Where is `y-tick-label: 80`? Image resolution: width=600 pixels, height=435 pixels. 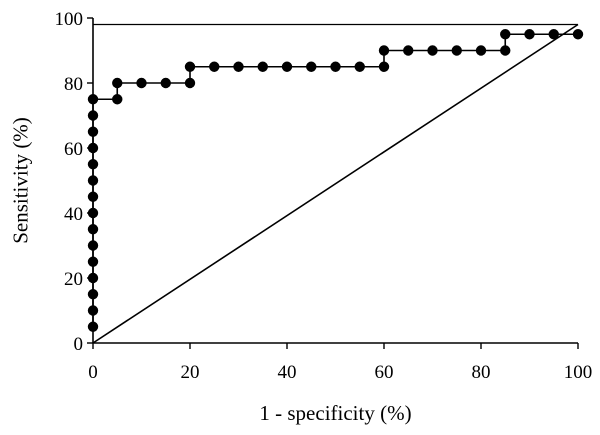 y-tick-label: 80 is located at coordinates (73, 84).